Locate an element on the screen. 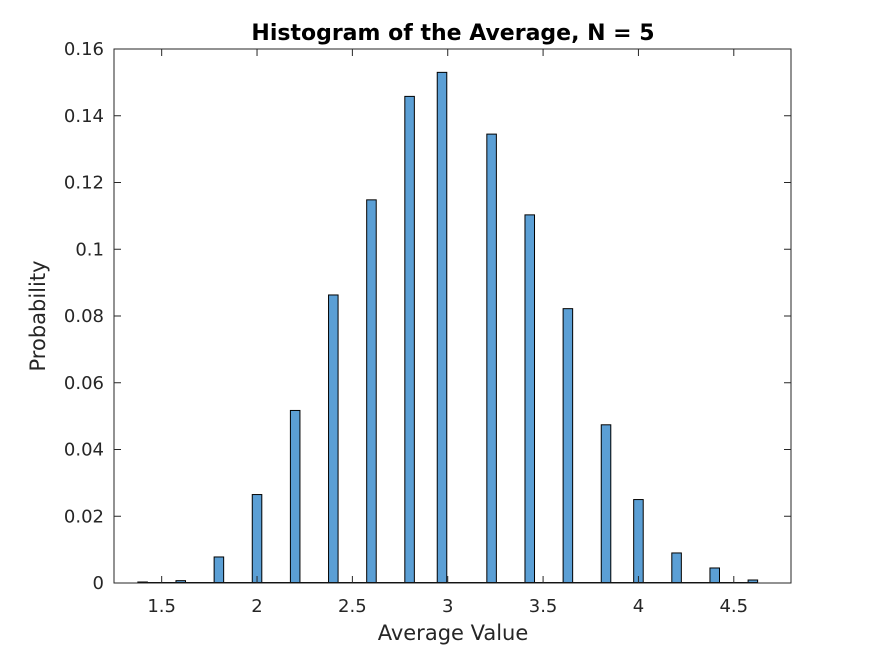 The image size is (874, 656). y-tick-label: 0.1 is located at coordinates (89, 249).